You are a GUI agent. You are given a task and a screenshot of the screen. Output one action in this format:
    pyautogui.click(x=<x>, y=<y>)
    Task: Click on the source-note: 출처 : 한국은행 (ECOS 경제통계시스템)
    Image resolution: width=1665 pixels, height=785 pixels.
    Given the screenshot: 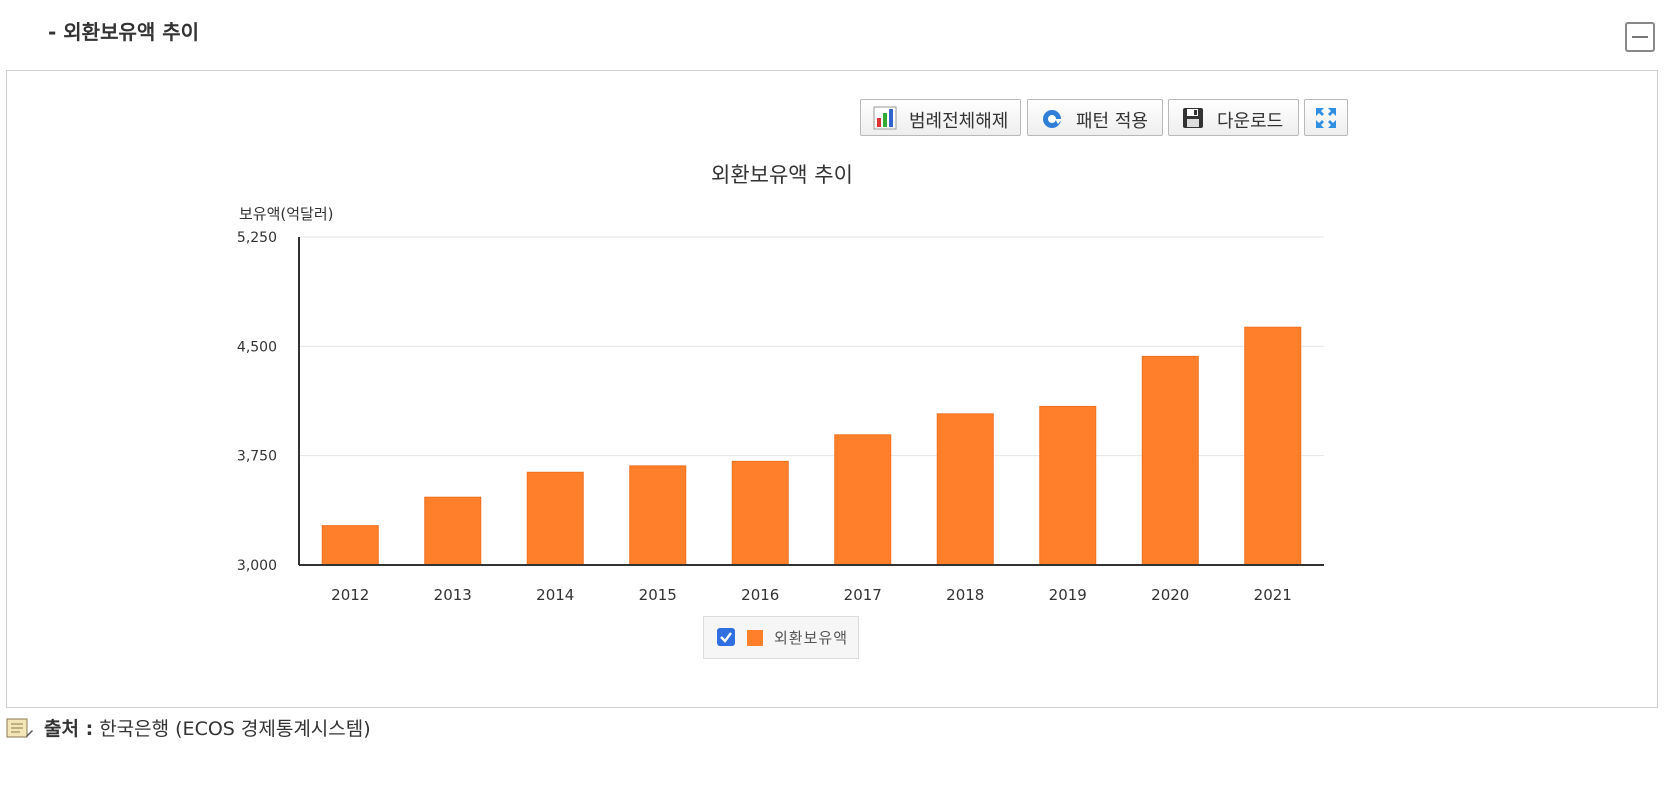 What is the action you would take?
    pyautogui.click(x=188, y=727)
    